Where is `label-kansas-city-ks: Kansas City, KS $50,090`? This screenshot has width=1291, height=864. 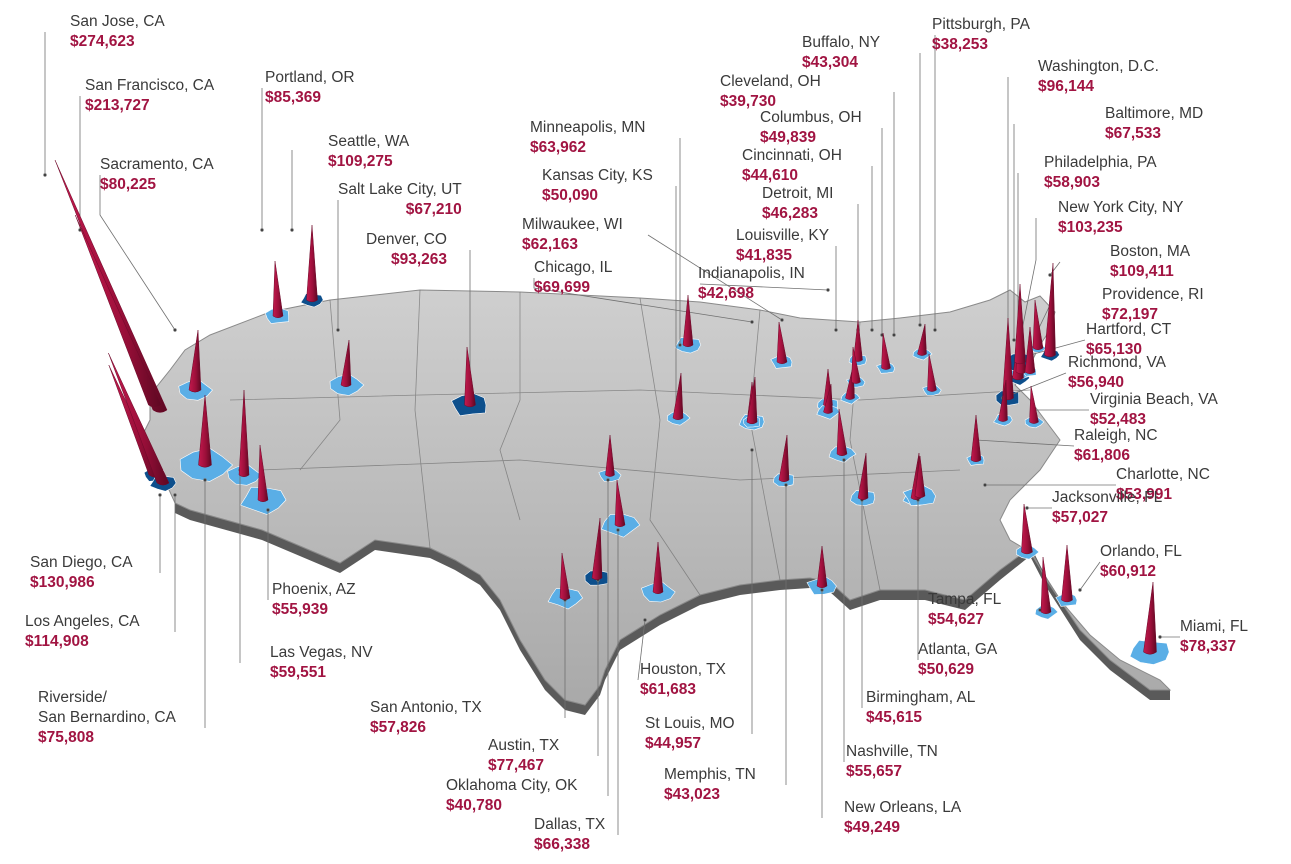
label-kansas-city-ks: Kansas City, KS $50,090 is located at coordinates (597, 186).